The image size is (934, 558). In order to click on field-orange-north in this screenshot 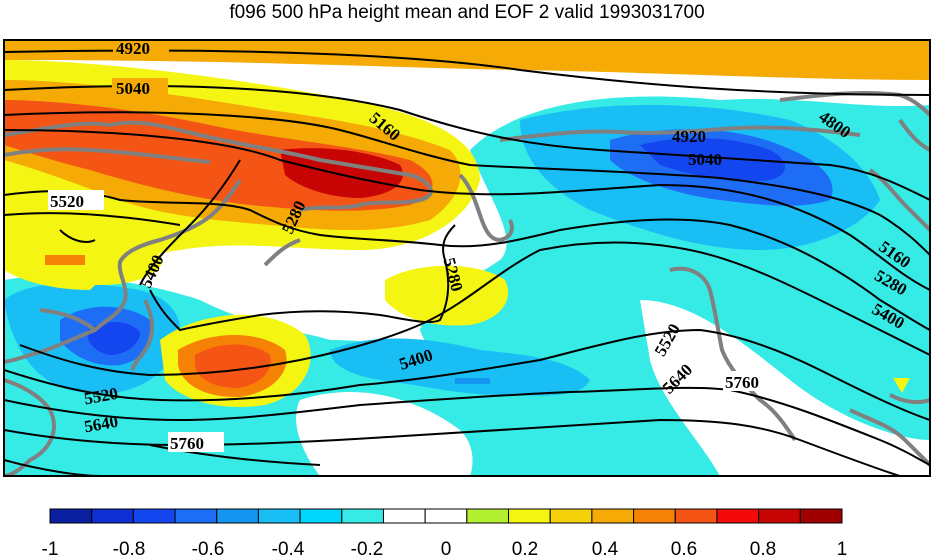, I will do `click(467, 60)`.